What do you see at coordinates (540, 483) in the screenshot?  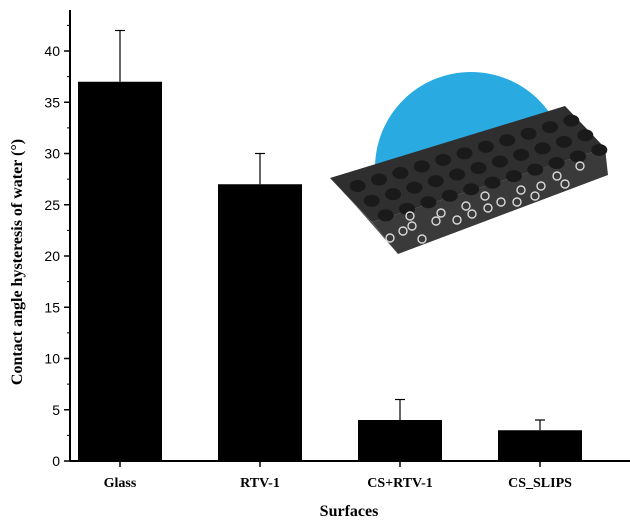 I see `x-tick-label: CS_SLIPS` at bounding box center [540, 483].